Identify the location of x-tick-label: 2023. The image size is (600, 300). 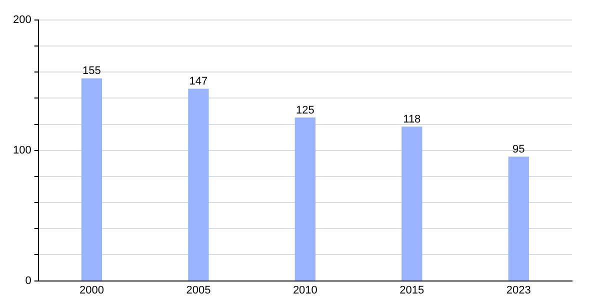
(518, 290).